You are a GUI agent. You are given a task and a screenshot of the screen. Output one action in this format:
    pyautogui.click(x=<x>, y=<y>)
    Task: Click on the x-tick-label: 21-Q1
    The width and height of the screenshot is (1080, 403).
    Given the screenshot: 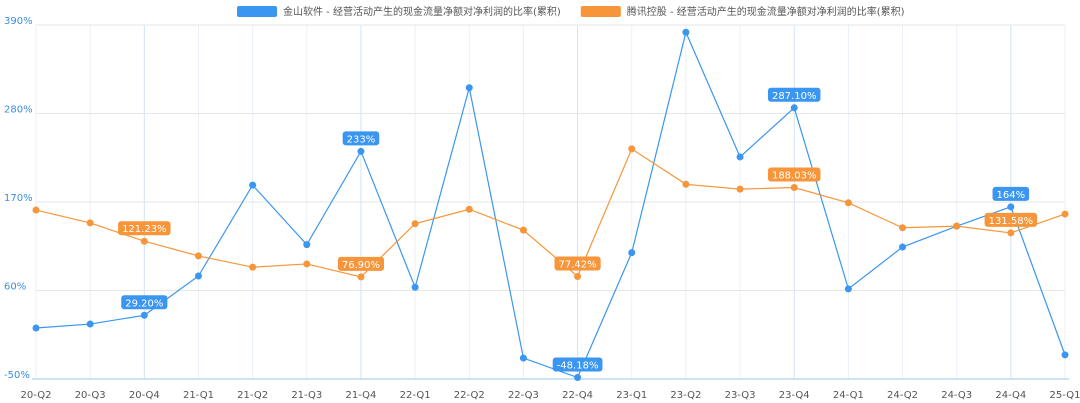 What is the action you would take?
    pyautogui.click(x=198, y=395)
    